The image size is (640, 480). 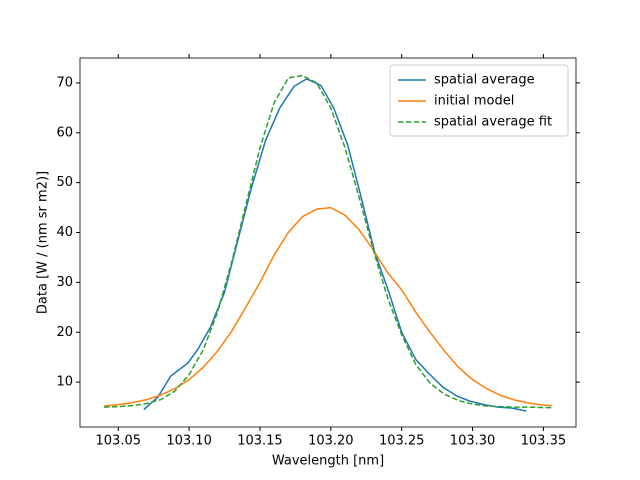 What do you see at coordinates (493, 122) in the screenshot?
I see `legend-label: spatial average fit` at bounding box center [493, 122].